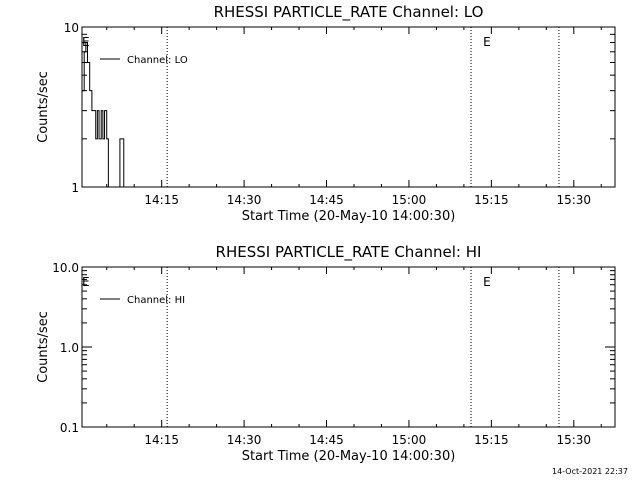 This screenshot has width=640, height=480. What do you see at coordinates (349, 252) in the screenshot?
I see `hi-chart-title: RHESSI PARTICLE_RATE Channel: HI` at bounding box center [349, 252].